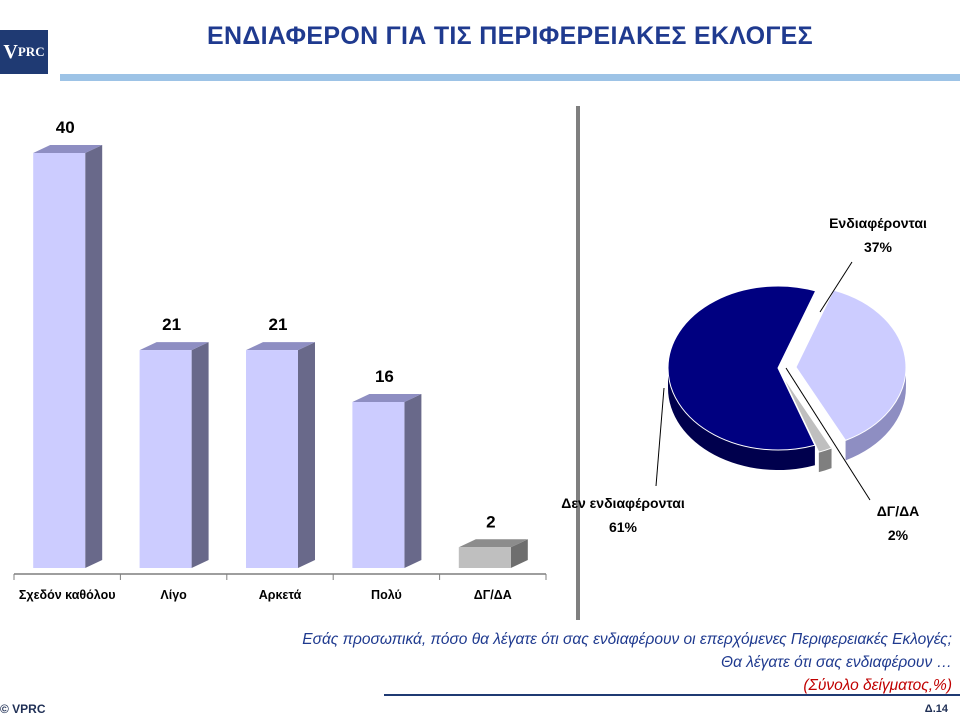 The width and height of the screenshot is (960, 724). Describe the element at coordinates (65, 127) in the screenshot. I see `bar-value-label: 40` at that location.